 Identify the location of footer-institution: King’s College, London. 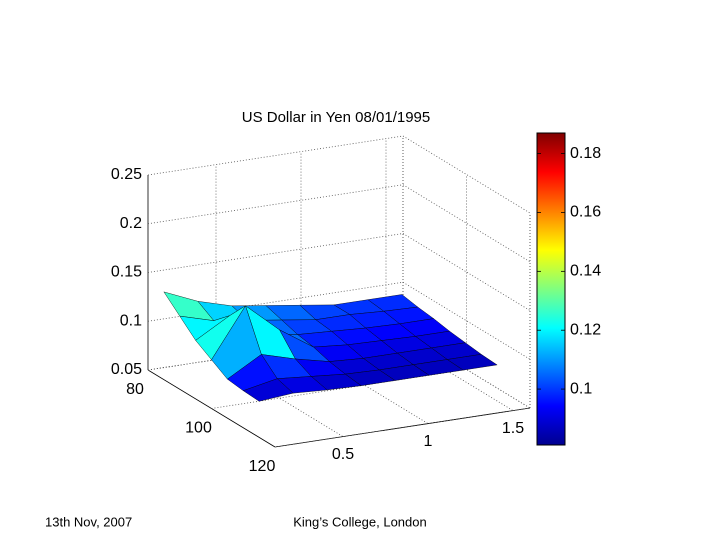
(359, 521).